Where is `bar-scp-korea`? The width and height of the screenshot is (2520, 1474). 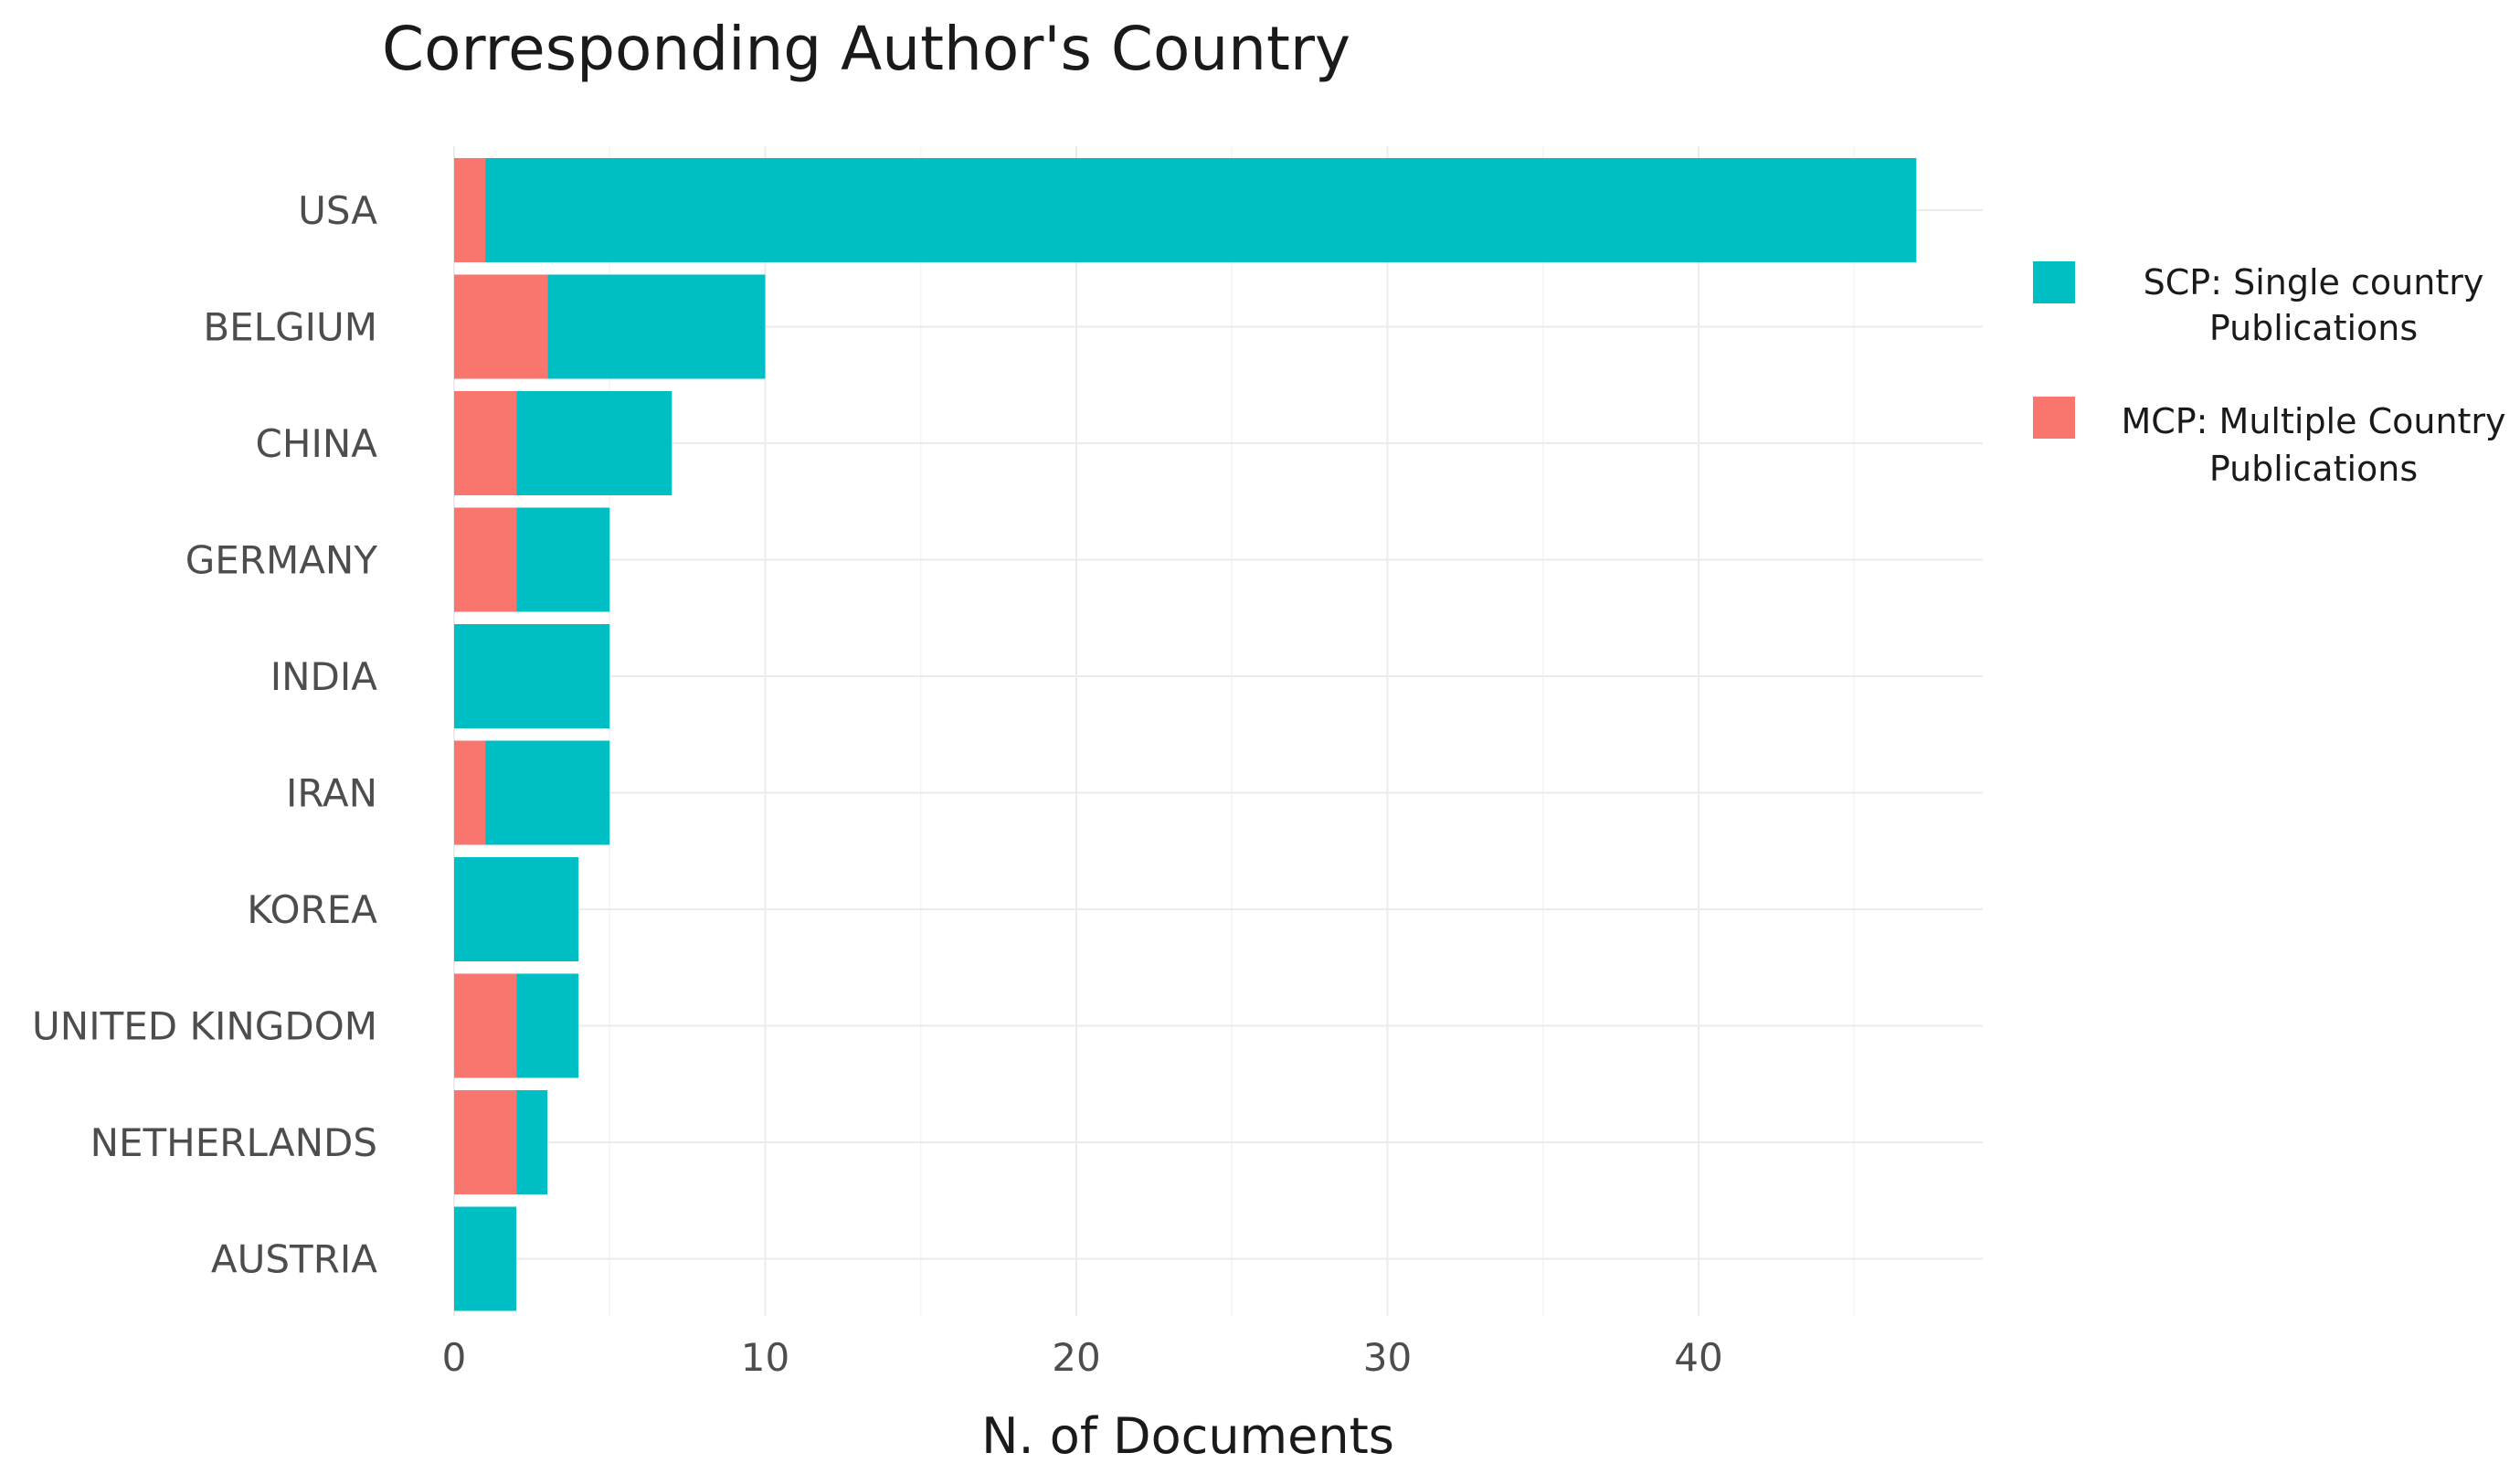
bar-scp-korea is located at coordinates (516, 909).